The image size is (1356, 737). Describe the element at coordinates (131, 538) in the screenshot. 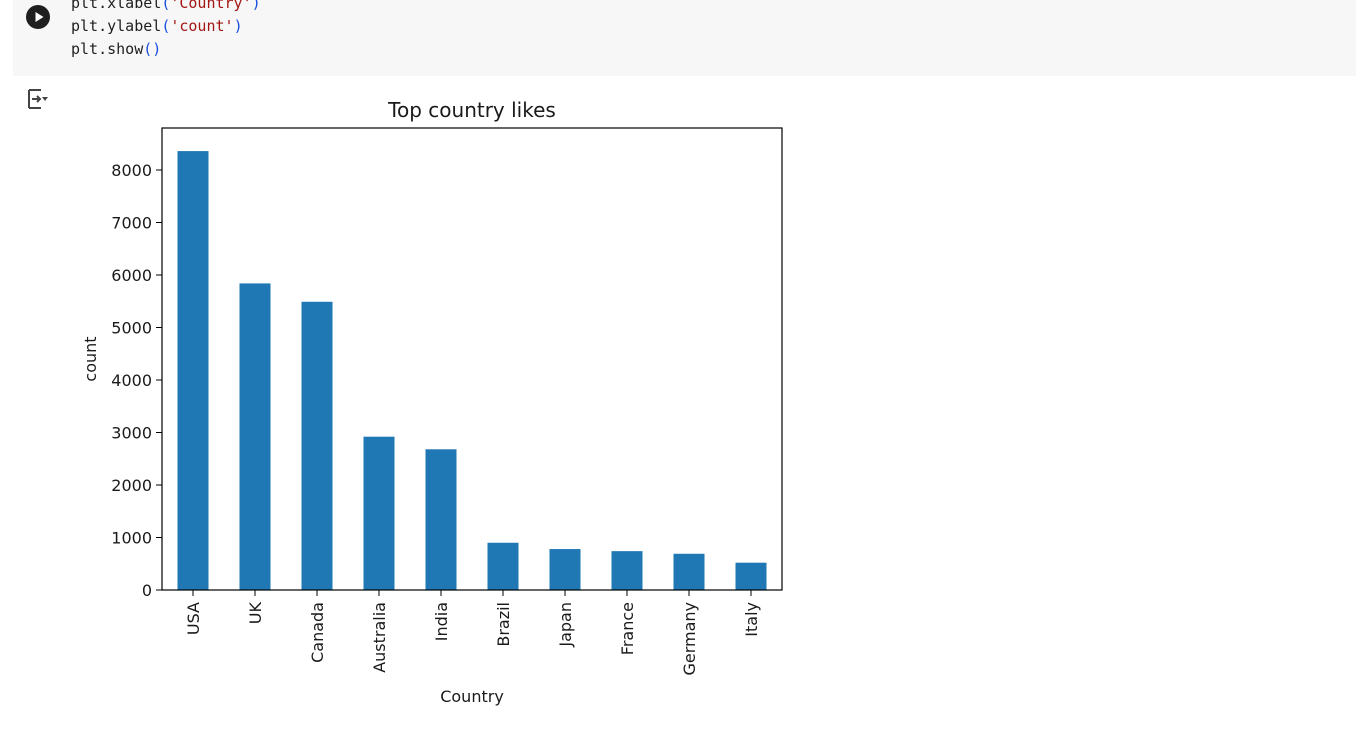

I see `y-tick-label: 1000` at that location.